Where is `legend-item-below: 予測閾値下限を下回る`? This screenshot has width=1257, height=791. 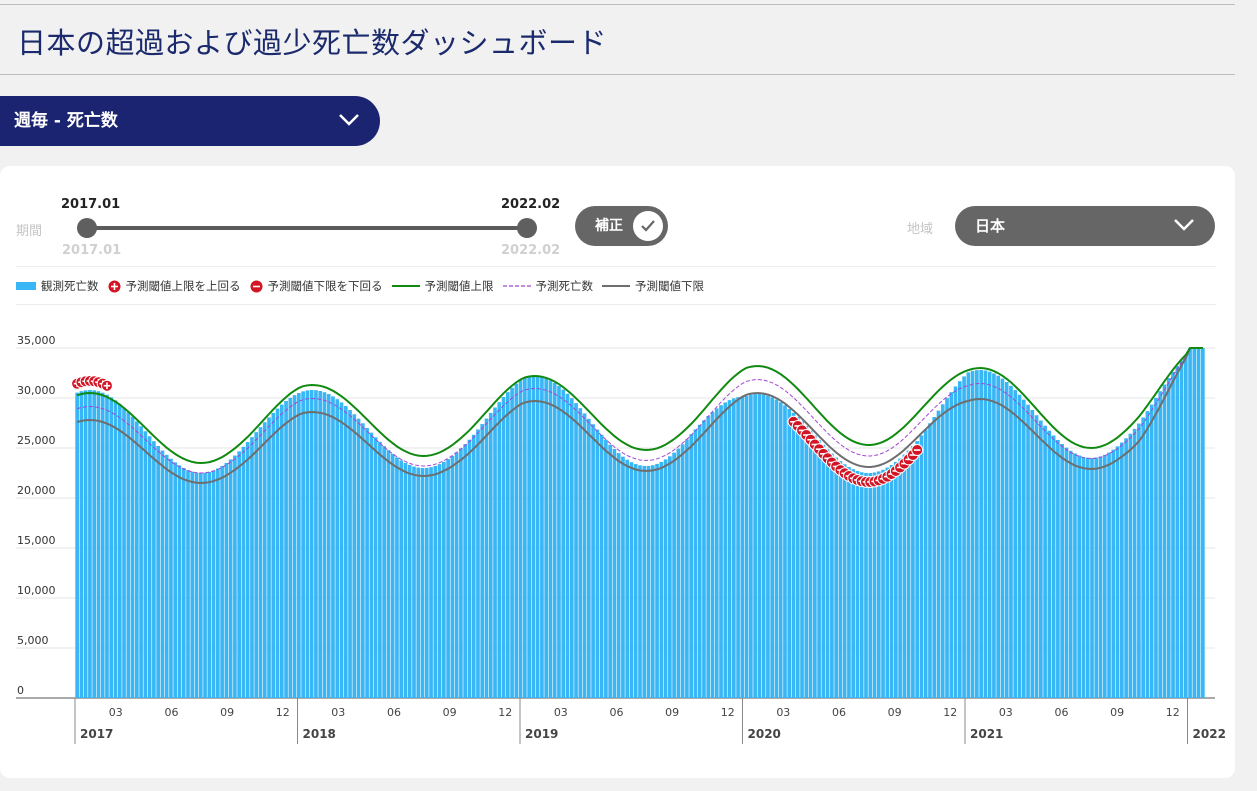
legend-item-below: 予測閾値下限を下回る is located at coordinates (316, 286).